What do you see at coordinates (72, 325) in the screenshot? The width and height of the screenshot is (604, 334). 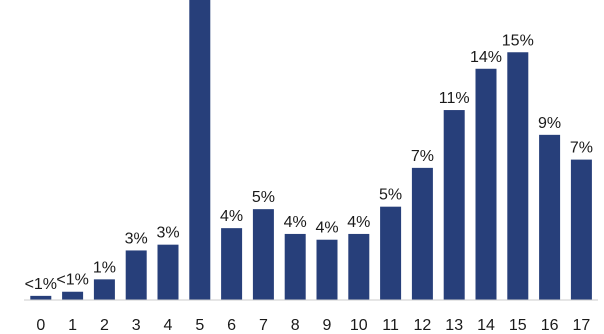 I see `x-tick-label-1: 1` at bounding box center [72, 325].